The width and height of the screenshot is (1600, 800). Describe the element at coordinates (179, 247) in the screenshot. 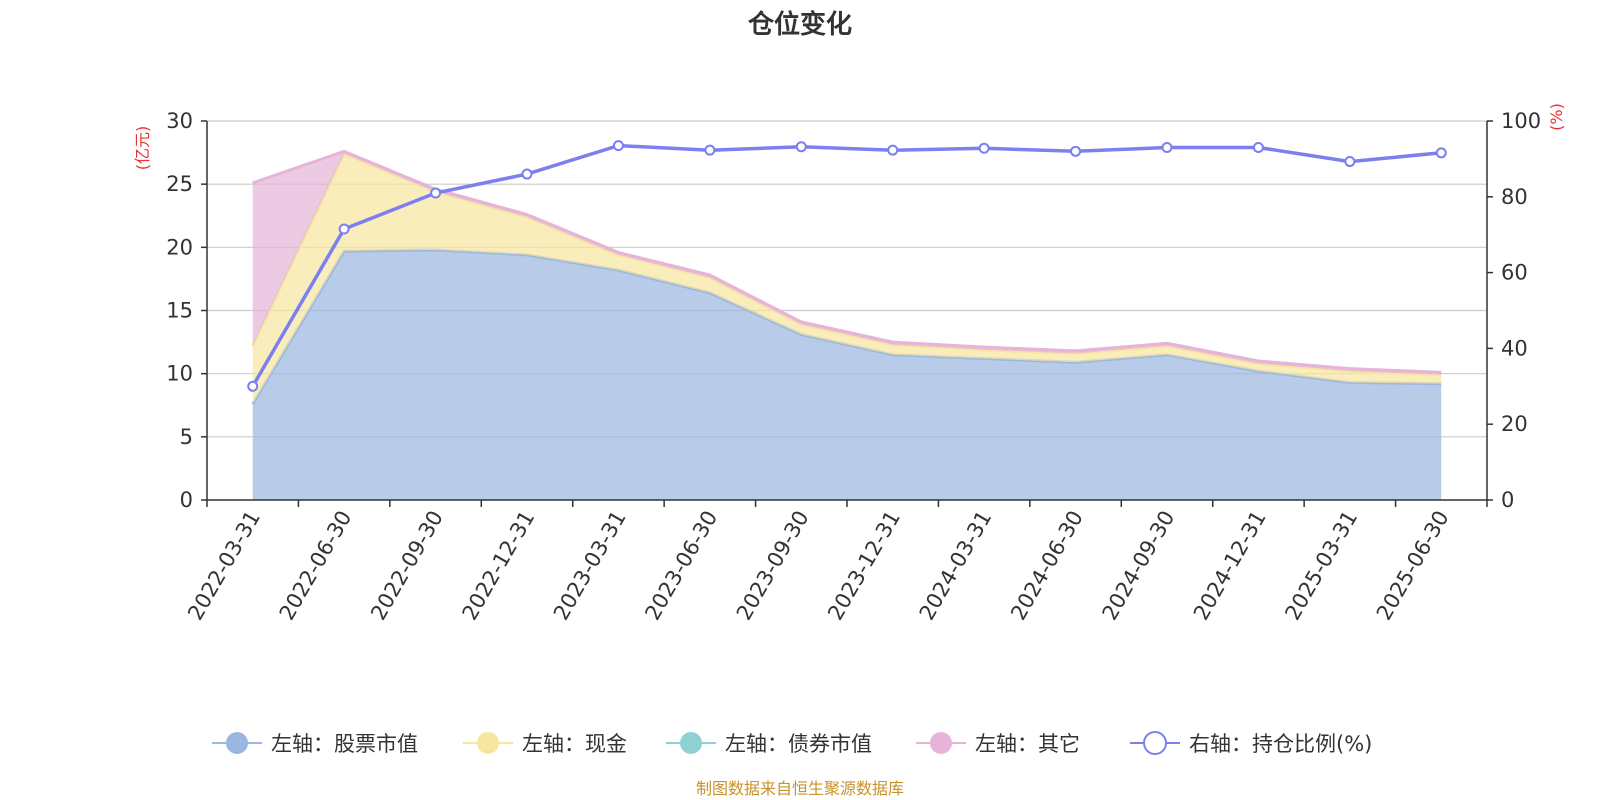

I see `left-tick-label: 20` at that location.